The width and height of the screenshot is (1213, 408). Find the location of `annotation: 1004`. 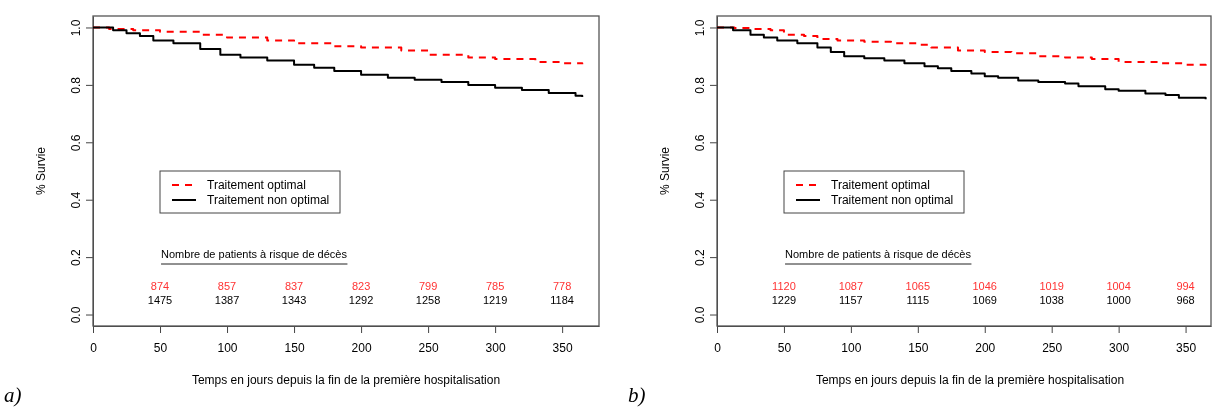

annotation: 1004 is located at coordinates (1118, 285).